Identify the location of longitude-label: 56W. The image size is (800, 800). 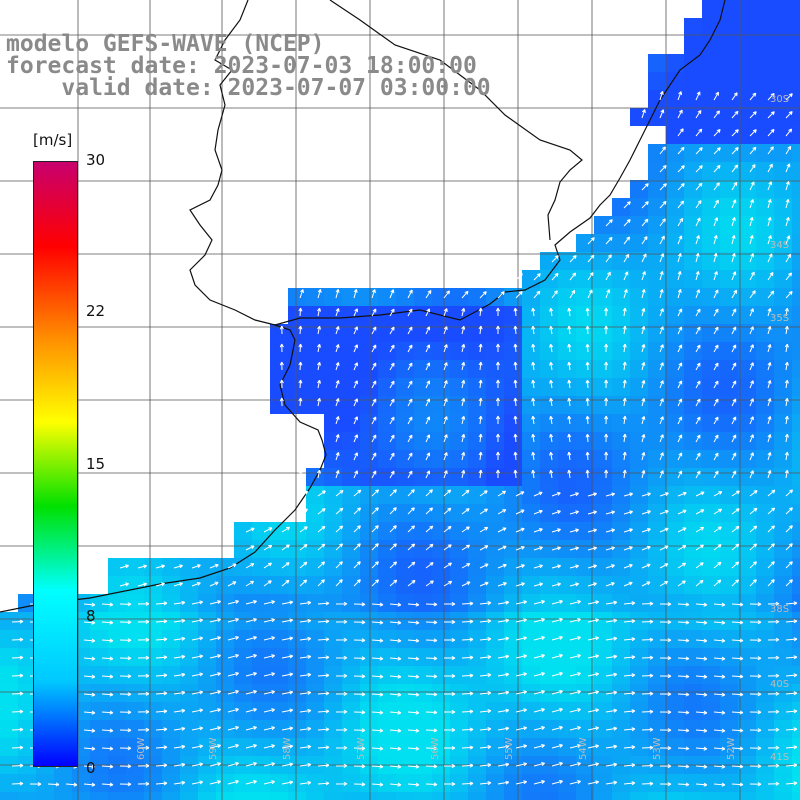
(435, 748).